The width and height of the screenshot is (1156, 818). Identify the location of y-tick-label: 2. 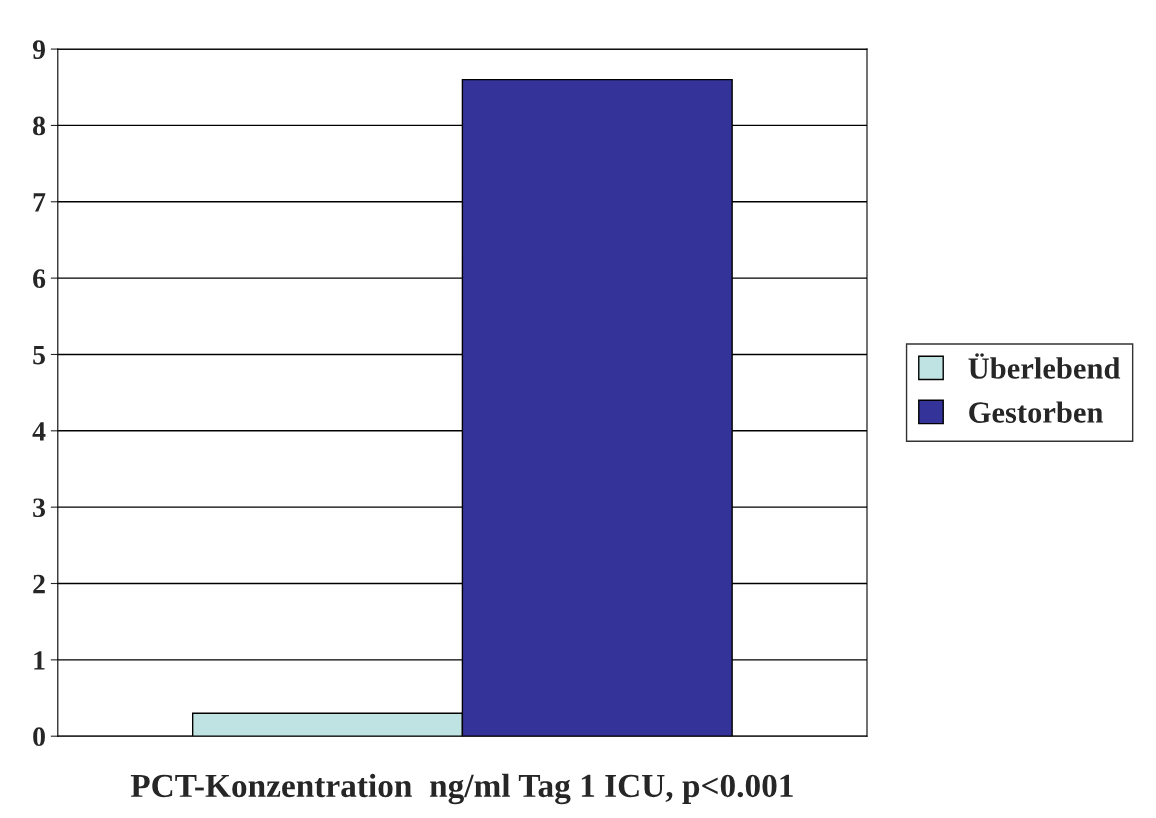
(39, 584).